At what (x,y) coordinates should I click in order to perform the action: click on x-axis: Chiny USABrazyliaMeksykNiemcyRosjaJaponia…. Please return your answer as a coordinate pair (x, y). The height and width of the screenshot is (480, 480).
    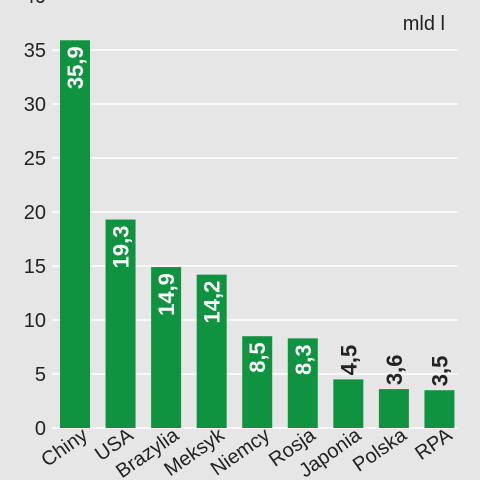
    Looking at the image, I should click on (246, 452).